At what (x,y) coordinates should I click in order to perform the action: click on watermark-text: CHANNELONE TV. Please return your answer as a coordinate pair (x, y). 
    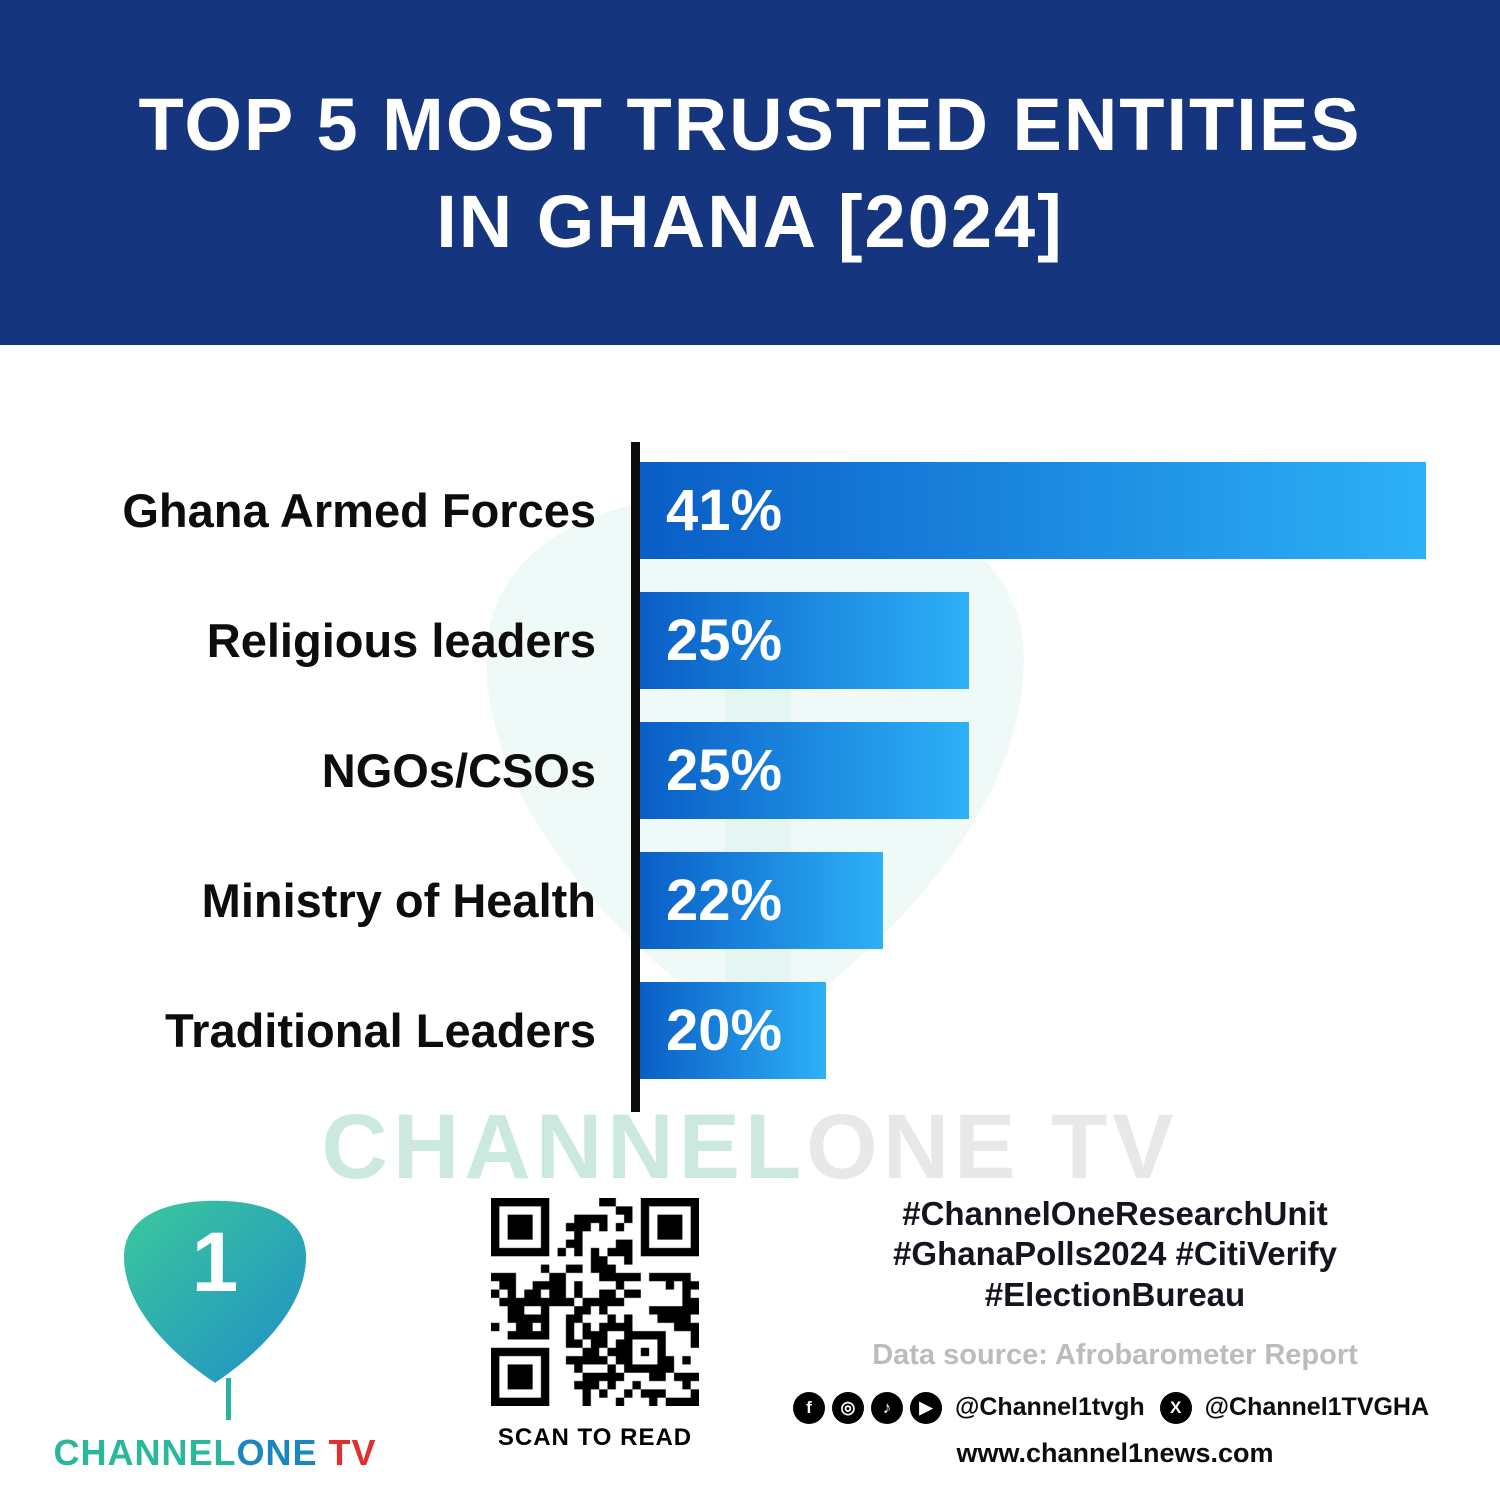
    Looking at the image, I should click on (750, 1147).